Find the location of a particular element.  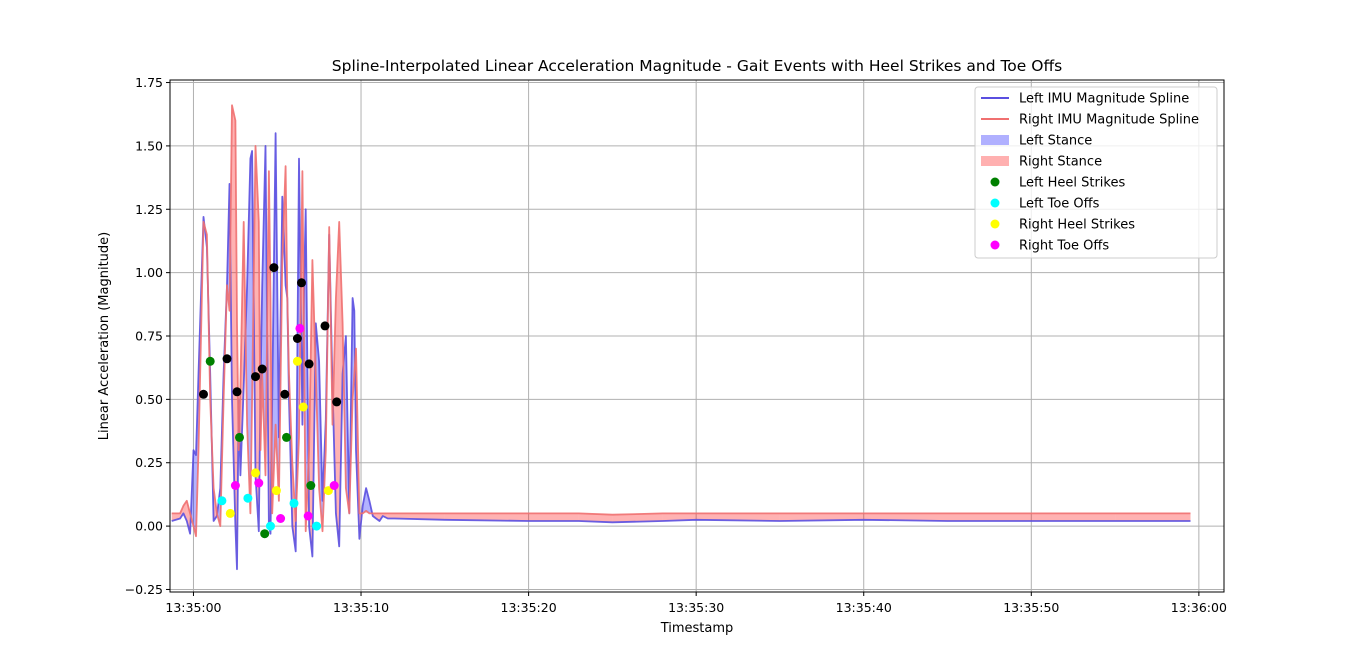

legend-frame is located at coordinates (1096, 172).